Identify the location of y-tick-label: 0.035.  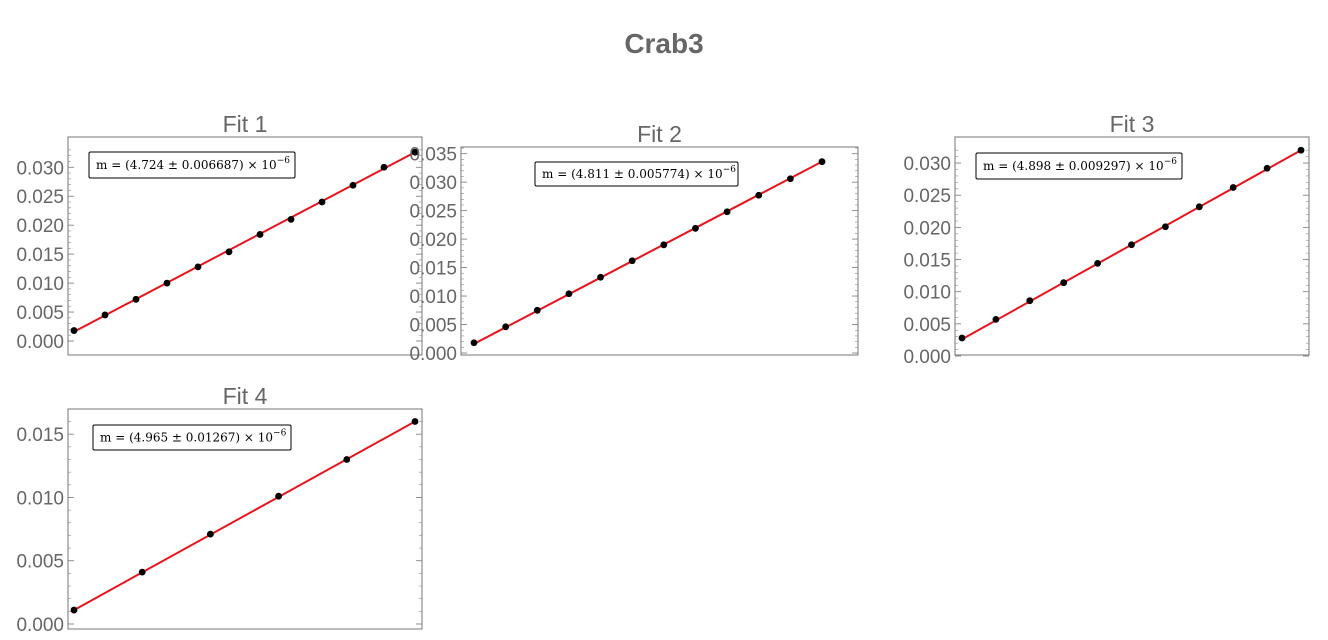
(433, 155).